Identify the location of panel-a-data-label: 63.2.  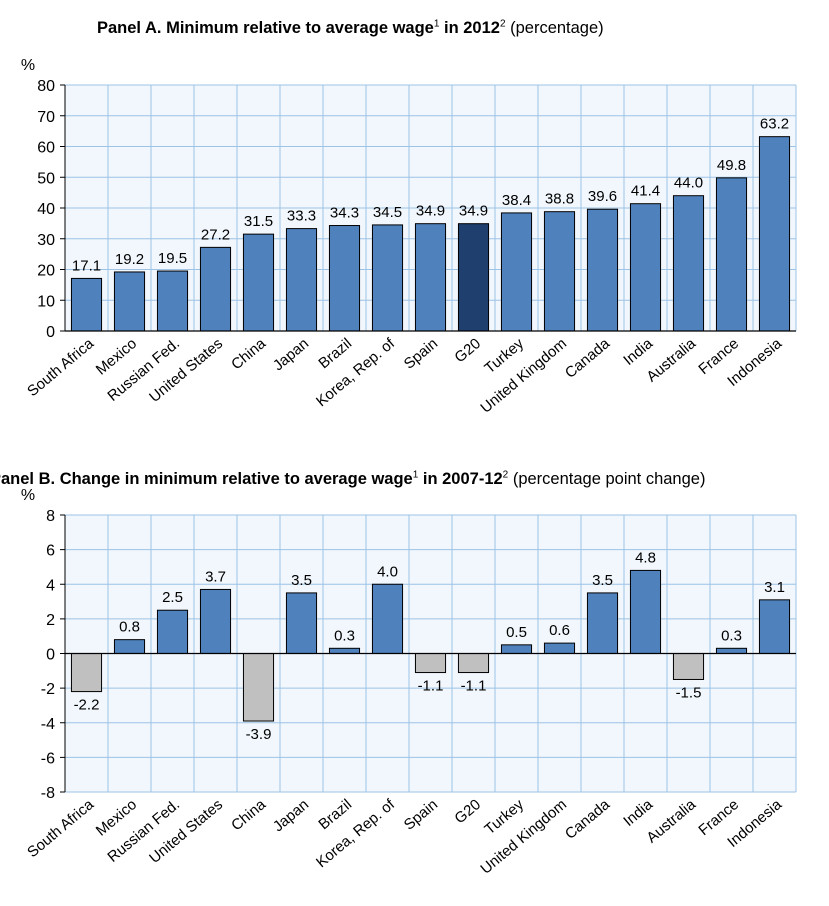
(774, 124).